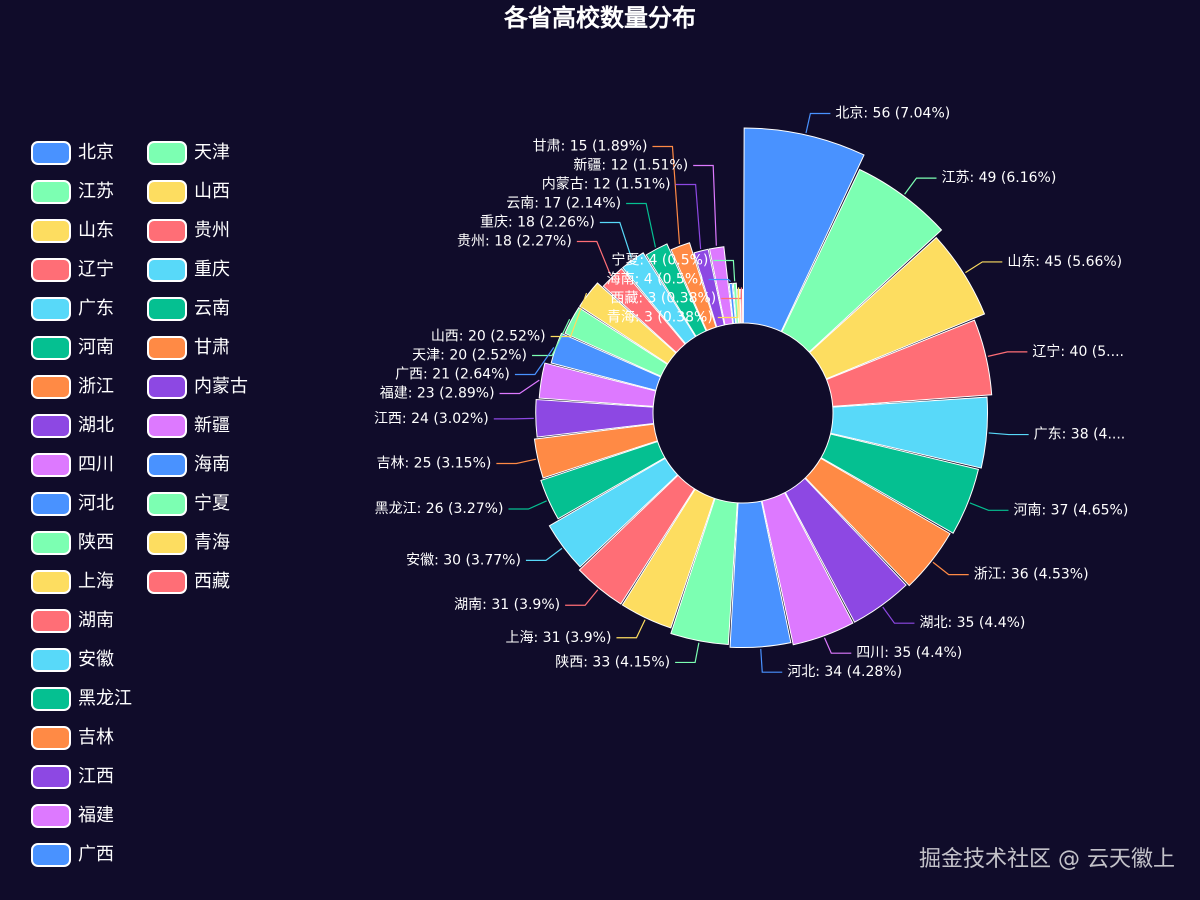 The image size is (1200, 900). What do you see at coordinates (599, 18) in the screenshot?
I see `chart-title: 各省高校数量分布` at bounding box center [599, 18].